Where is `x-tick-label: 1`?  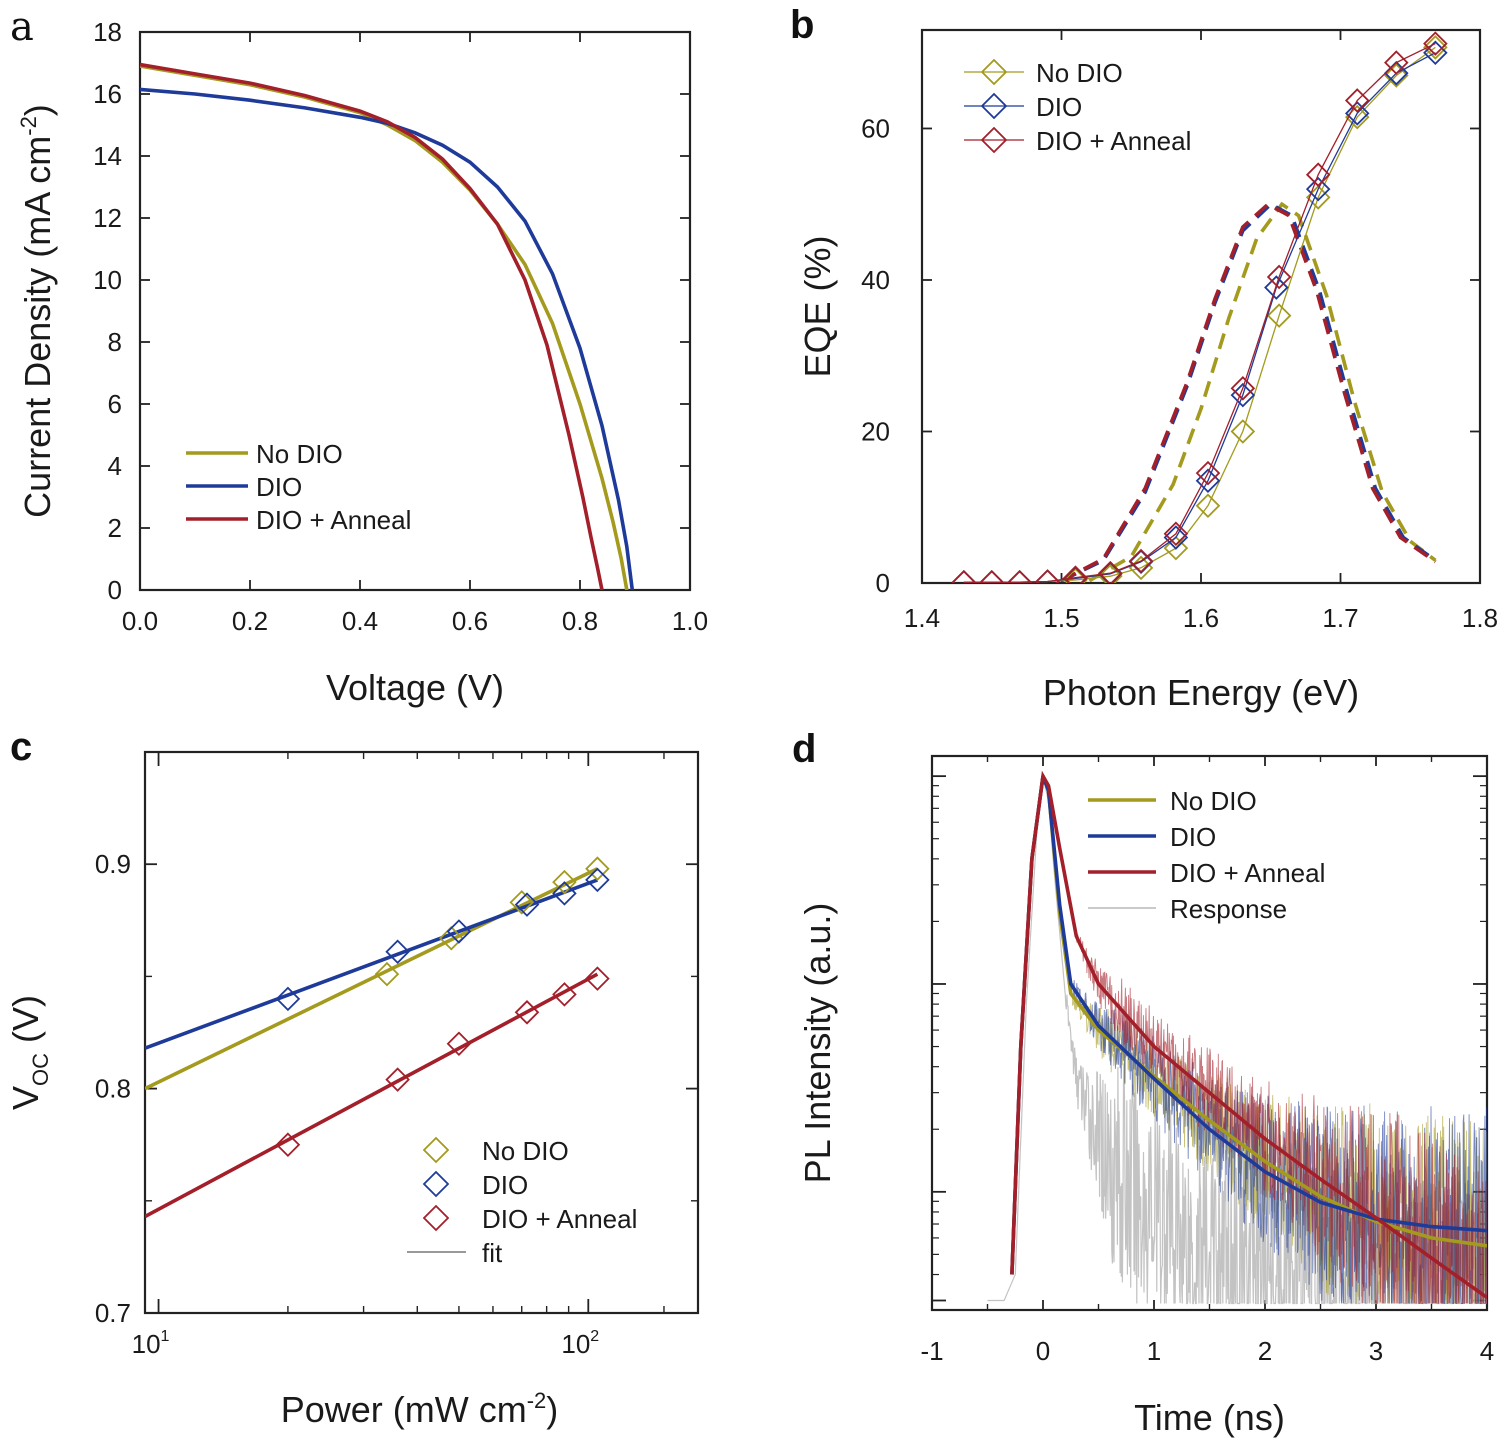
x-tick-label: 1 is located at coordinates (1154, 1351).